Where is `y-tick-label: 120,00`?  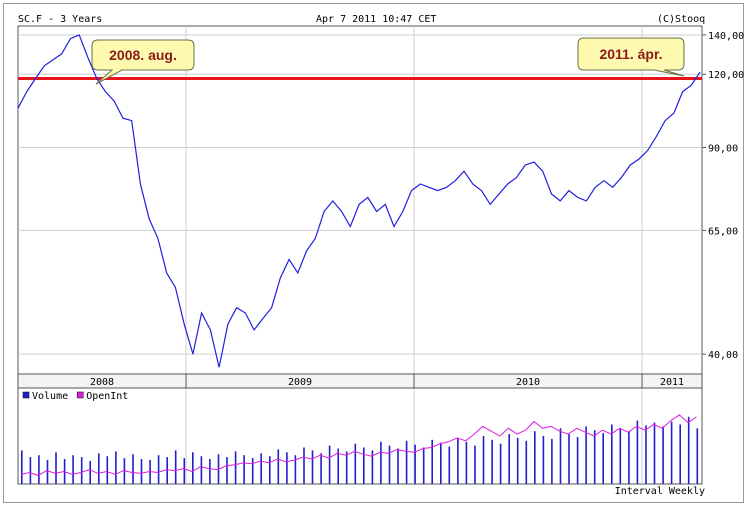
y-tick-label: 120,00 is located at coordinates (726, 75).